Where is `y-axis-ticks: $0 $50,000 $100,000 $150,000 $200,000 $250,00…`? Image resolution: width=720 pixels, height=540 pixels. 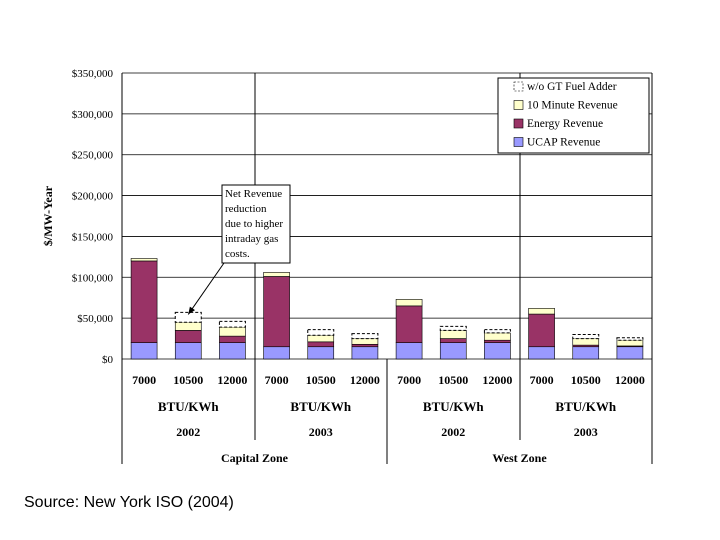 y-axis-ticks: $0 $50,000 $100,000 $150,000 $200,000 $250,00… is located at coordinates (93, 217).